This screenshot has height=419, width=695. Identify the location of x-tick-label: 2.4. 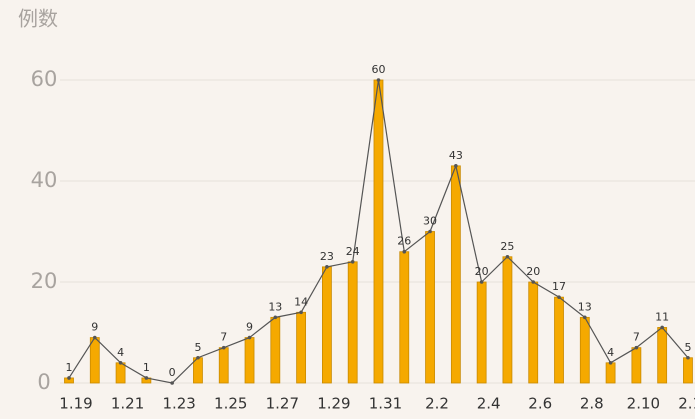
(489, 404).